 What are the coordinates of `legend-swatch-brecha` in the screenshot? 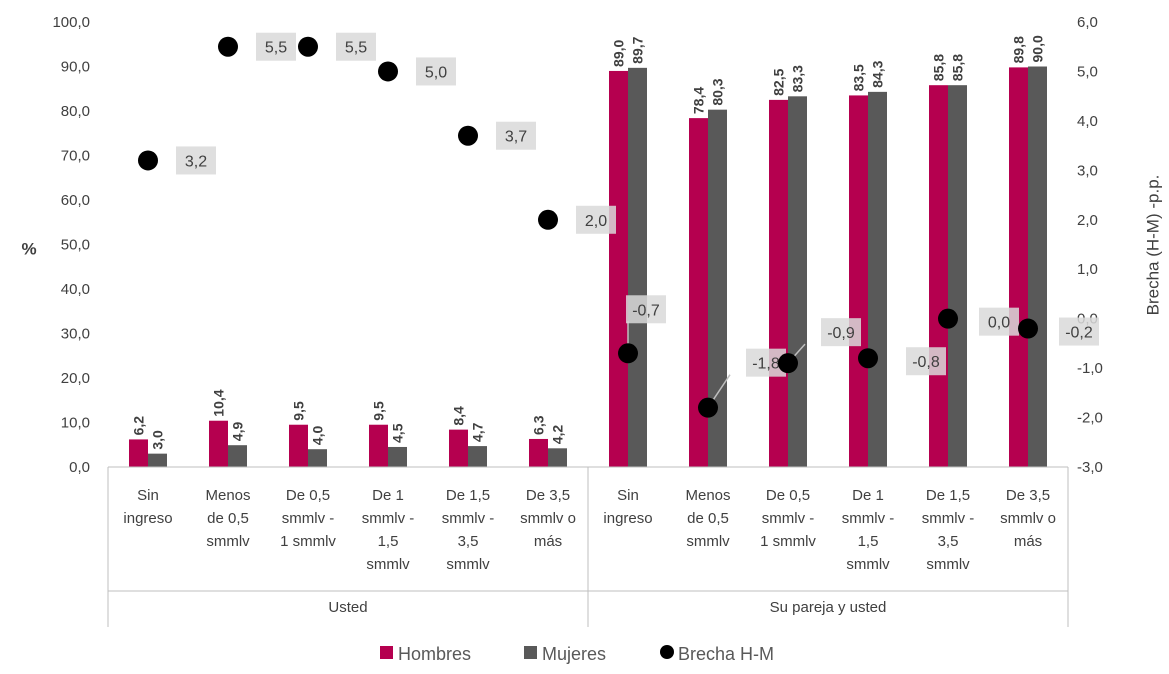 It's located at (667, 652).